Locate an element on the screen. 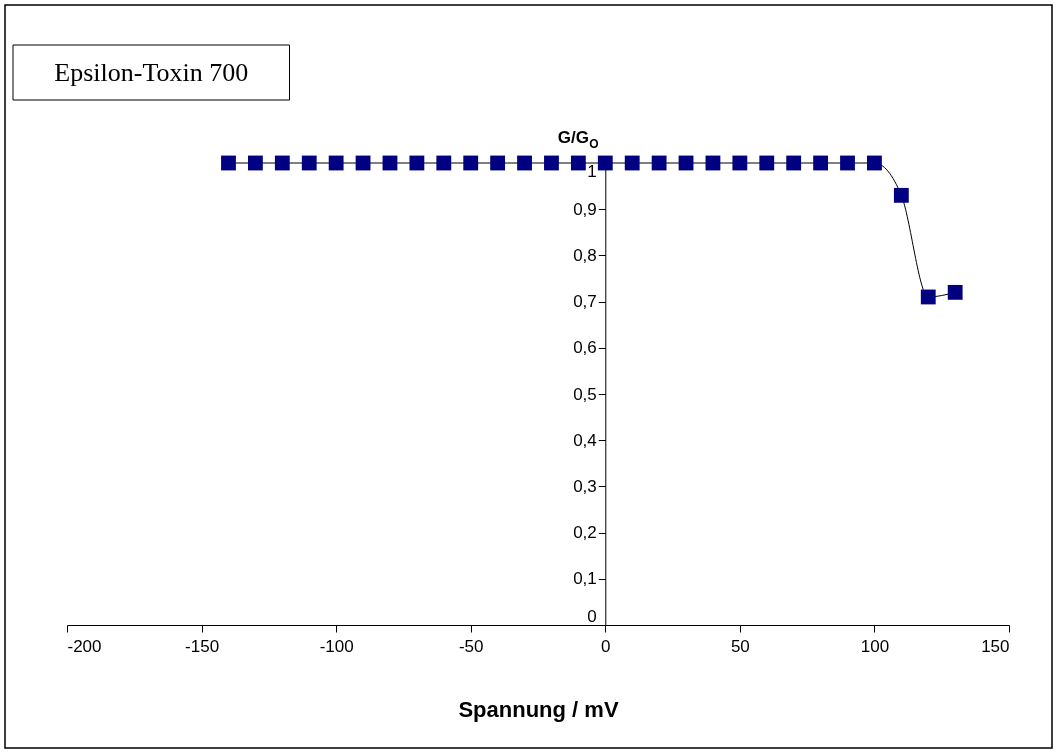 This screenshot has width=1060, height=756. x-tick-label: -50 is located at coordinates (471, 646).